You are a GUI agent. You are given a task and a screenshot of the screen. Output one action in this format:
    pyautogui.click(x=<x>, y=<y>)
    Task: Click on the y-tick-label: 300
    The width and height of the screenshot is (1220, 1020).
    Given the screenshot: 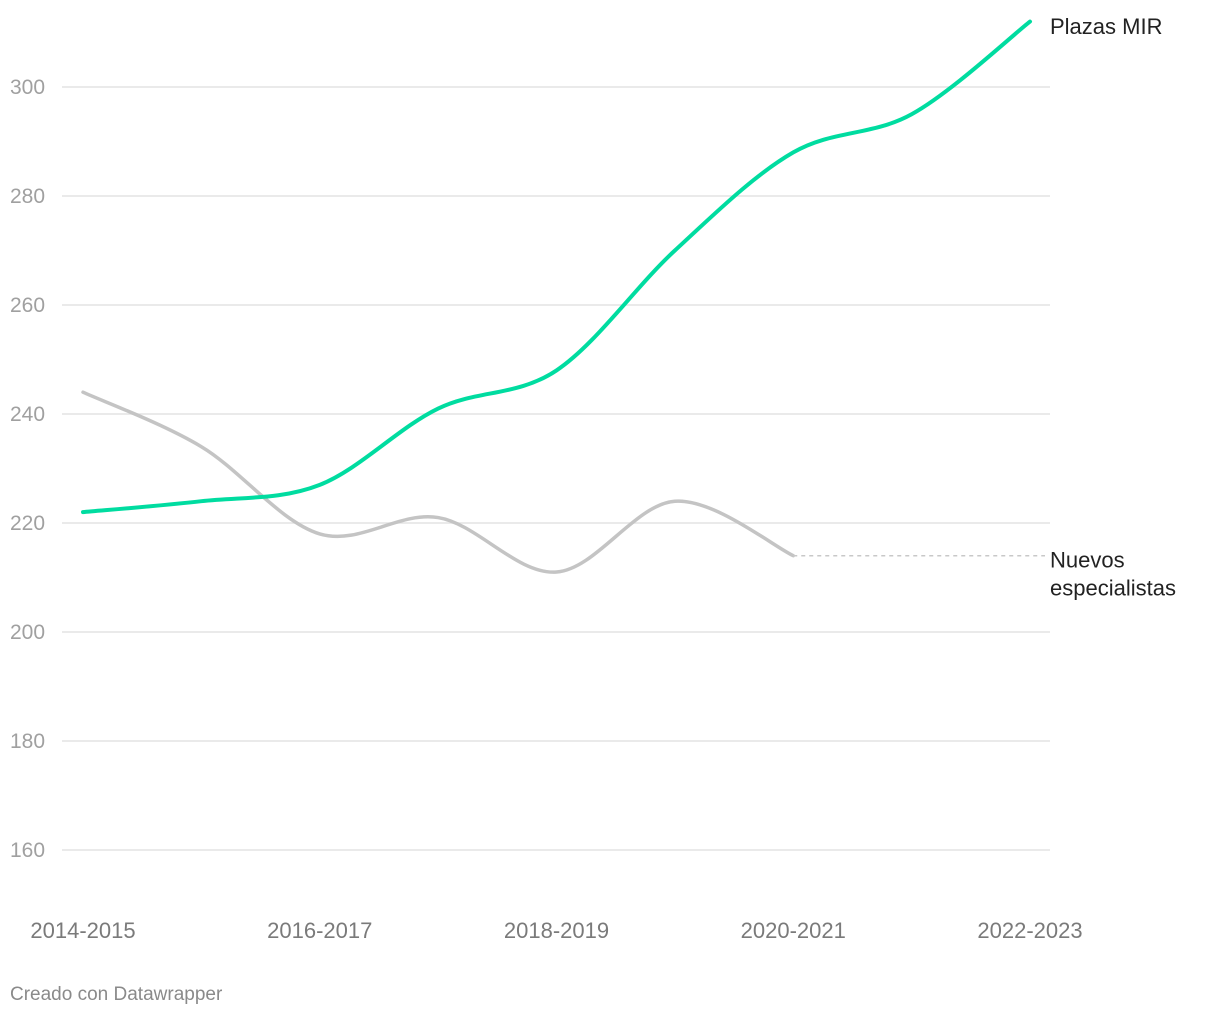 What is the action you would take?
    pyautogui.click(x=27, y=87)
    